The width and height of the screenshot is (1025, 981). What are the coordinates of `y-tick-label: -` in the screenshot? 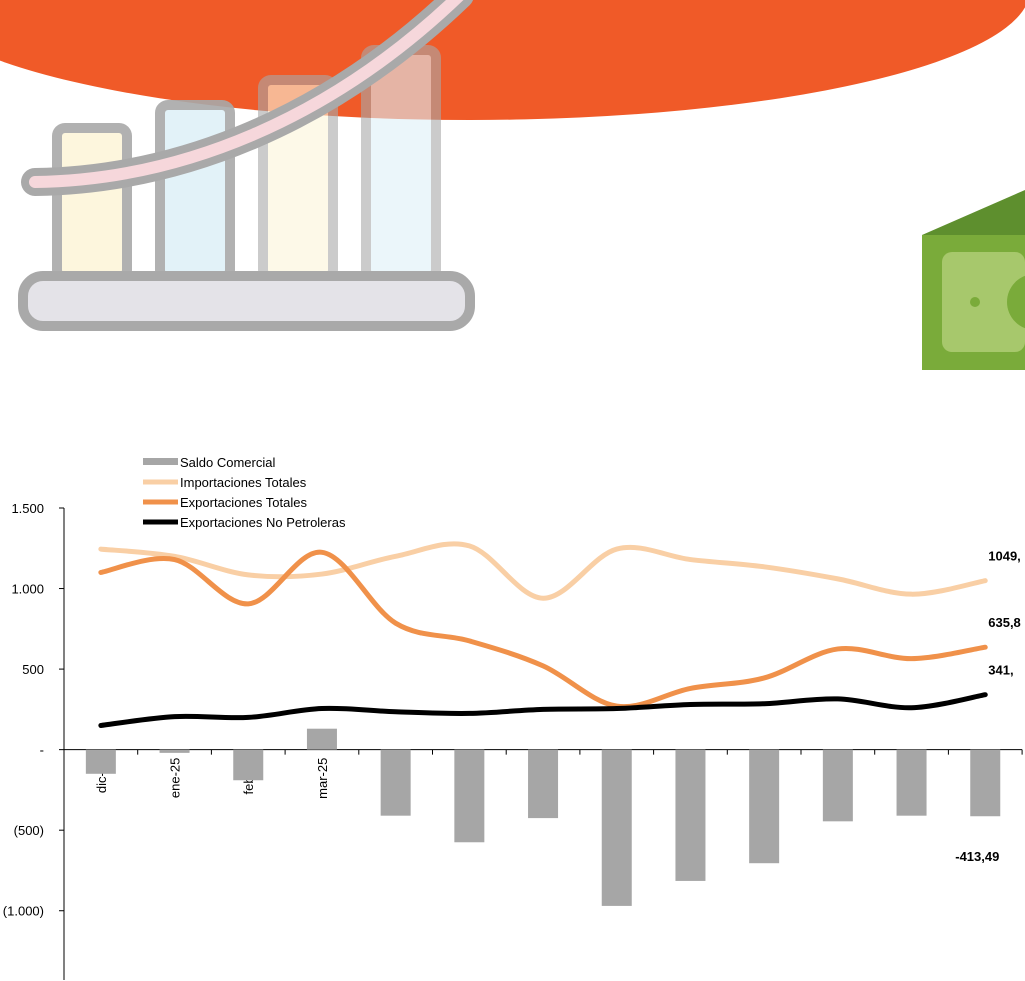 It's located at (42, 750).